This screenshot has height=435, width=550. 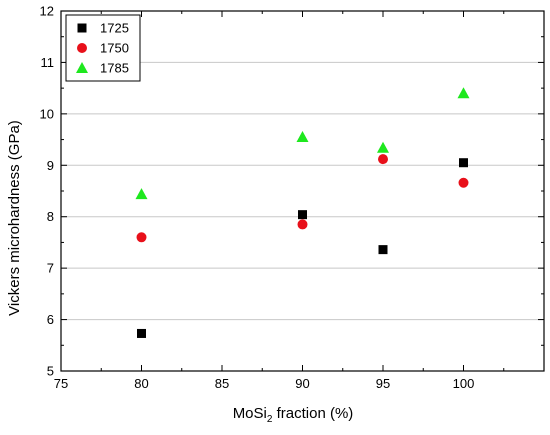 I want to click on x-tick-label: 100, so click(x=464, y=383).